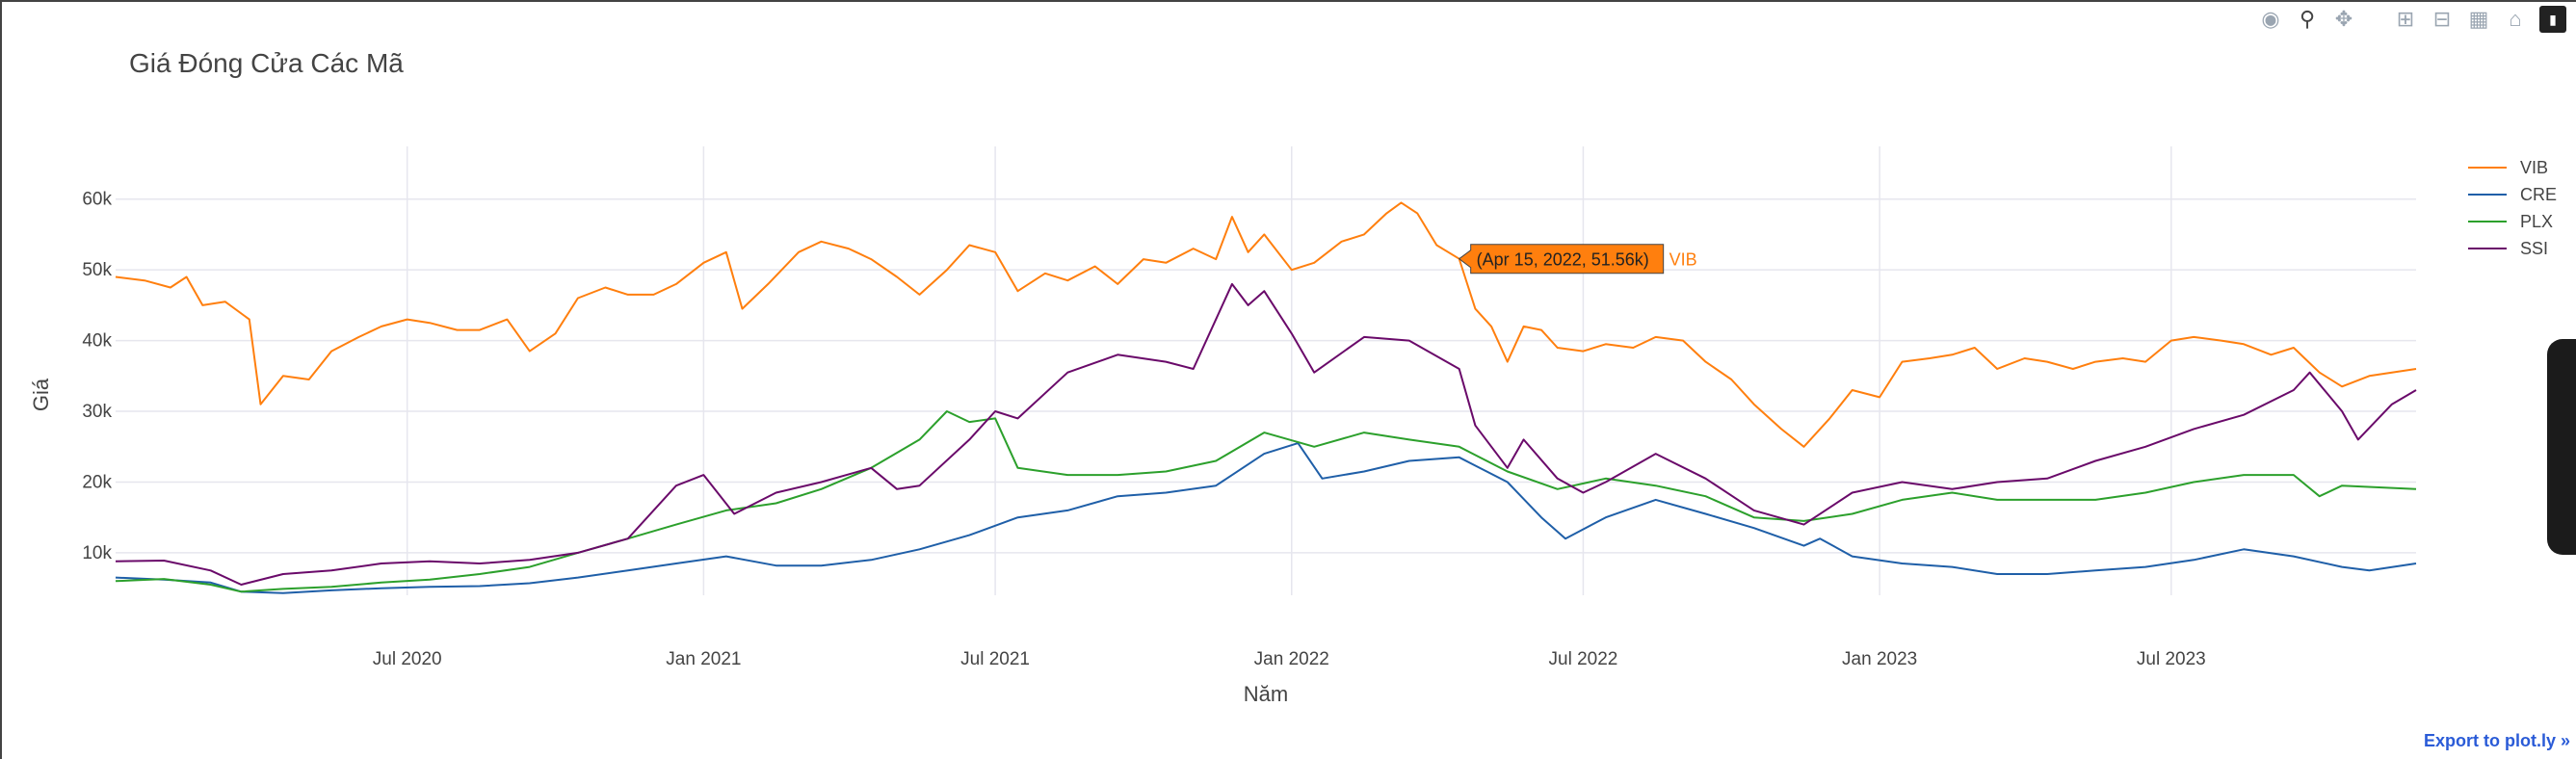 The width and height of the screenshot is (2576, 759). I want to click on y-tick-label: 20k, so click(97, 482).